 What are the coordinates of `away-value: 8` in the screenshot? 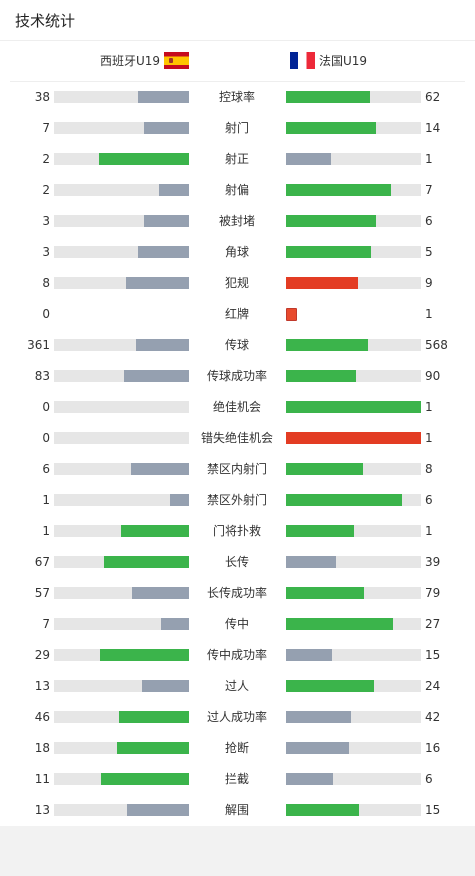 It's located at (429, 469).